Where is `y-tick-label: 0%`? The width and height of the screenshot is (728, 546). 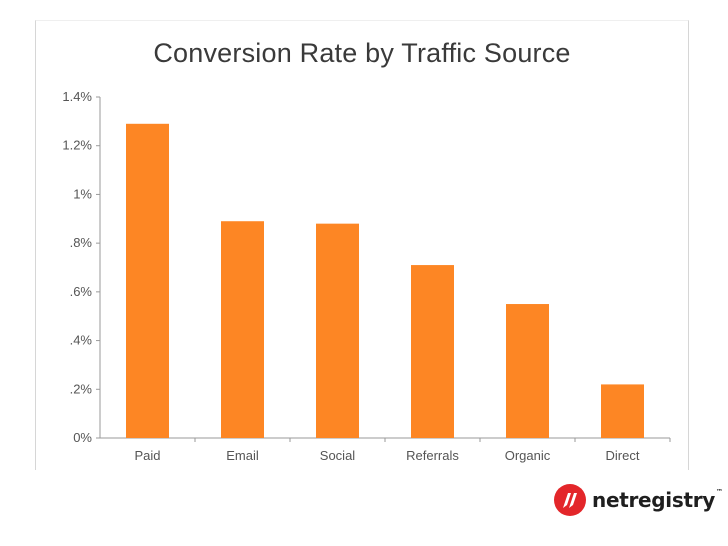
y-tick-label: 0% is located at coordinates (82, 437).